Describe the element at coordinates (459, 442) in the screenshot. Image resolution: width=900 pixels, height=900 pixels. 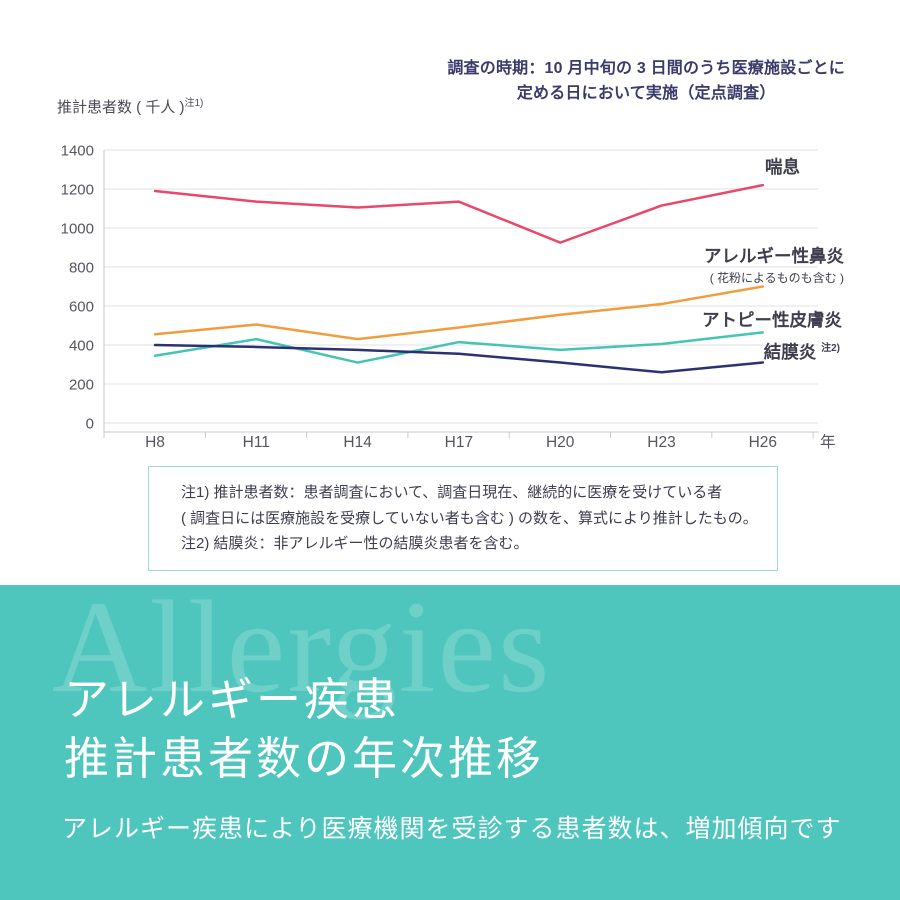
I see `x-tick-label-H17: H17` at that location.